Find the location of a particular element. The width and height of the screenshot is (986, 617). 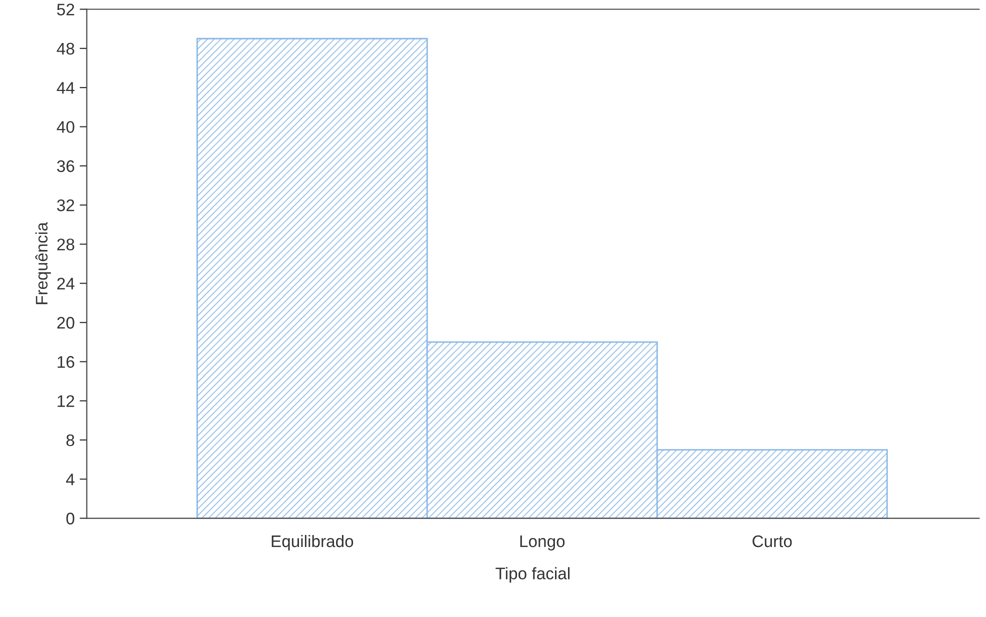

y-tick-label: 32 is located at coordinates (65, 205).